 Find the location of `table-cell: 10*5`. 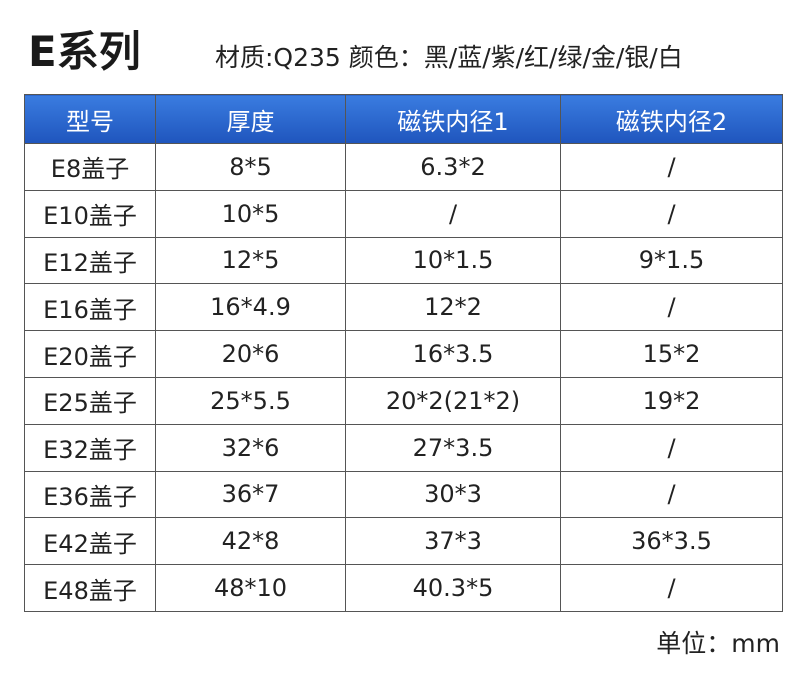

table-cell: 10*5 is located at coordinates (250, 213).